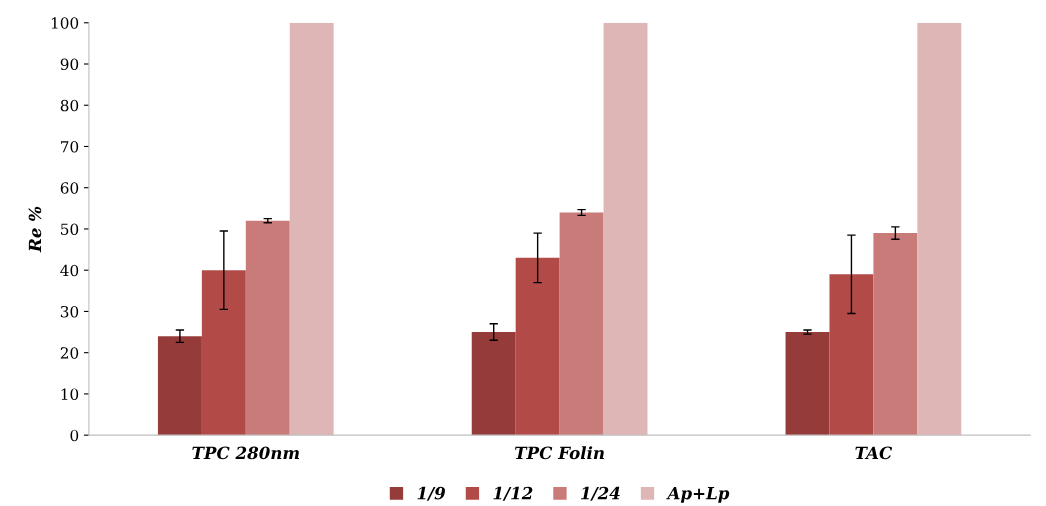  What do you see at coordinates (69, 188) in the screenshot?
I see `y-tick-label: 60` at bounding box center [69, 188].